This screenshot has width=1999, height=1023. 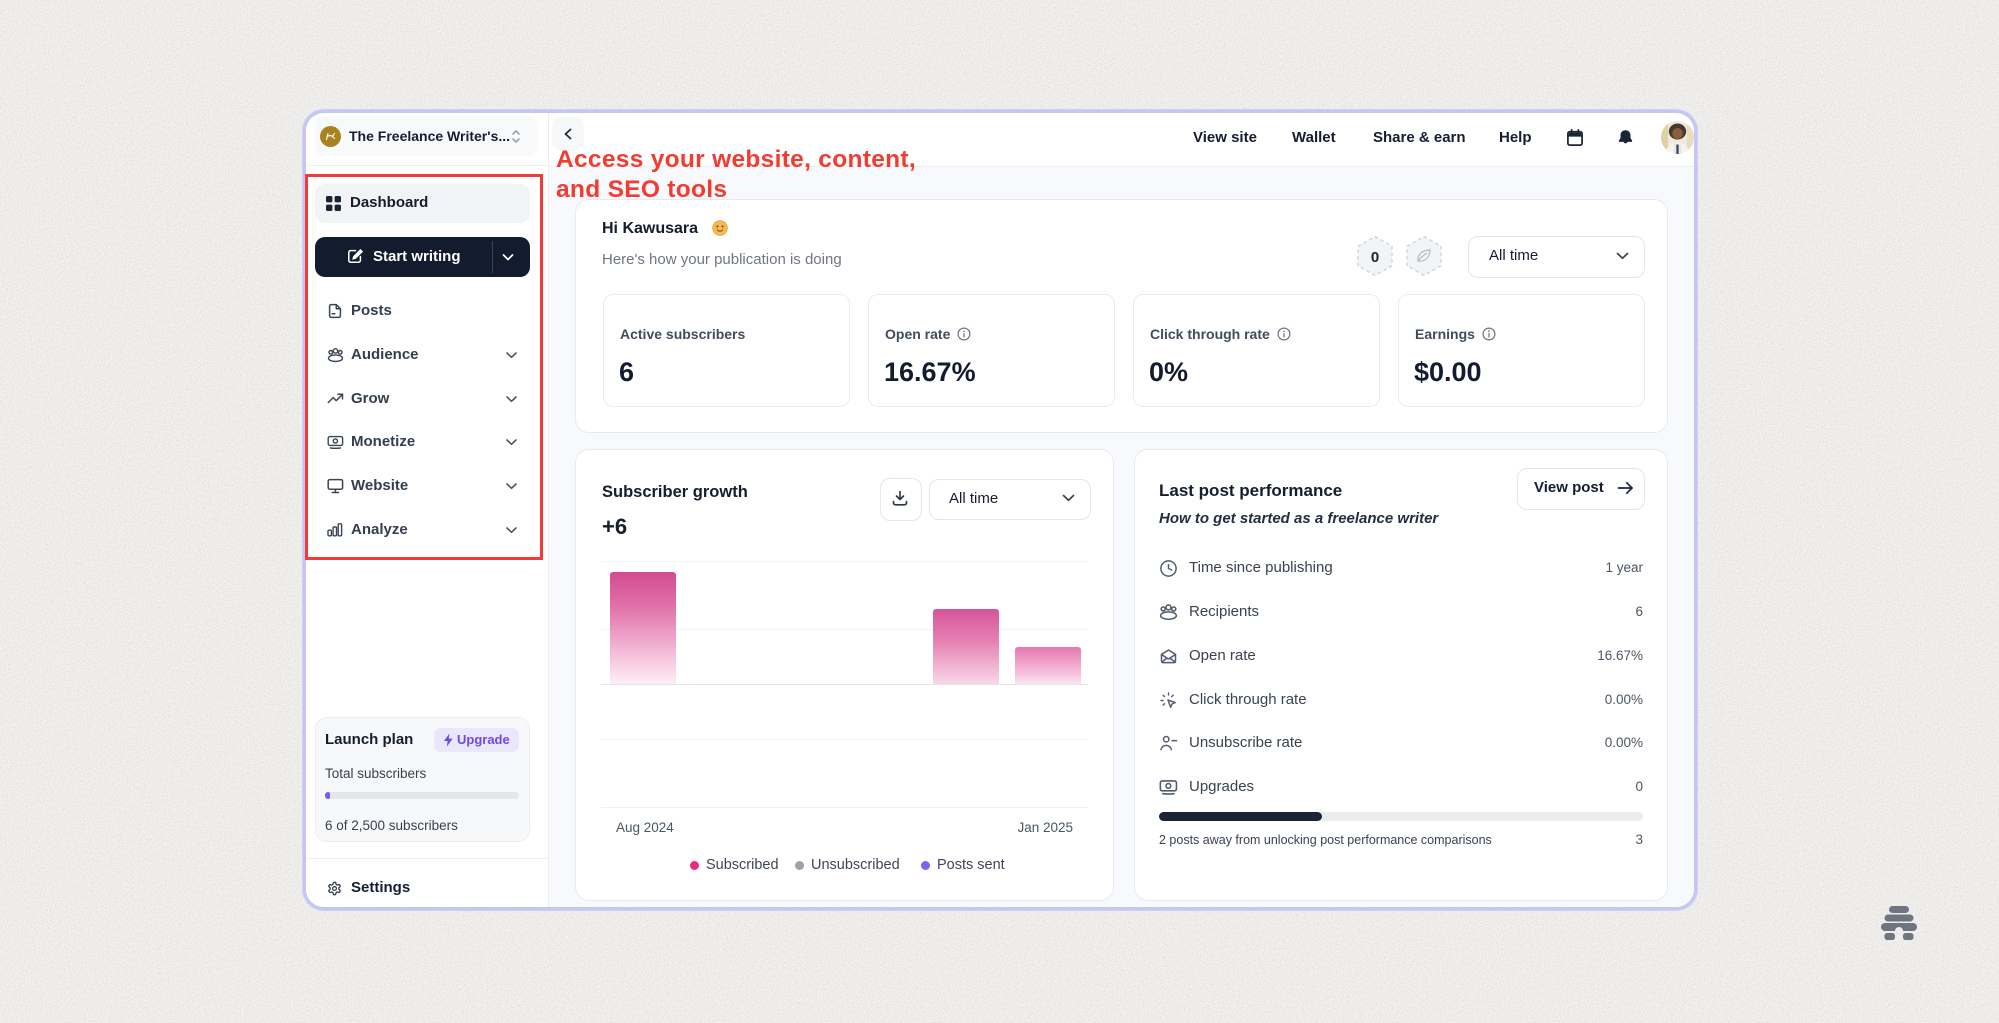 What do you see at coordinates (1375, 257) in the screenshot?
I see `svg-text: 0` at bounding box center [1375, 257].